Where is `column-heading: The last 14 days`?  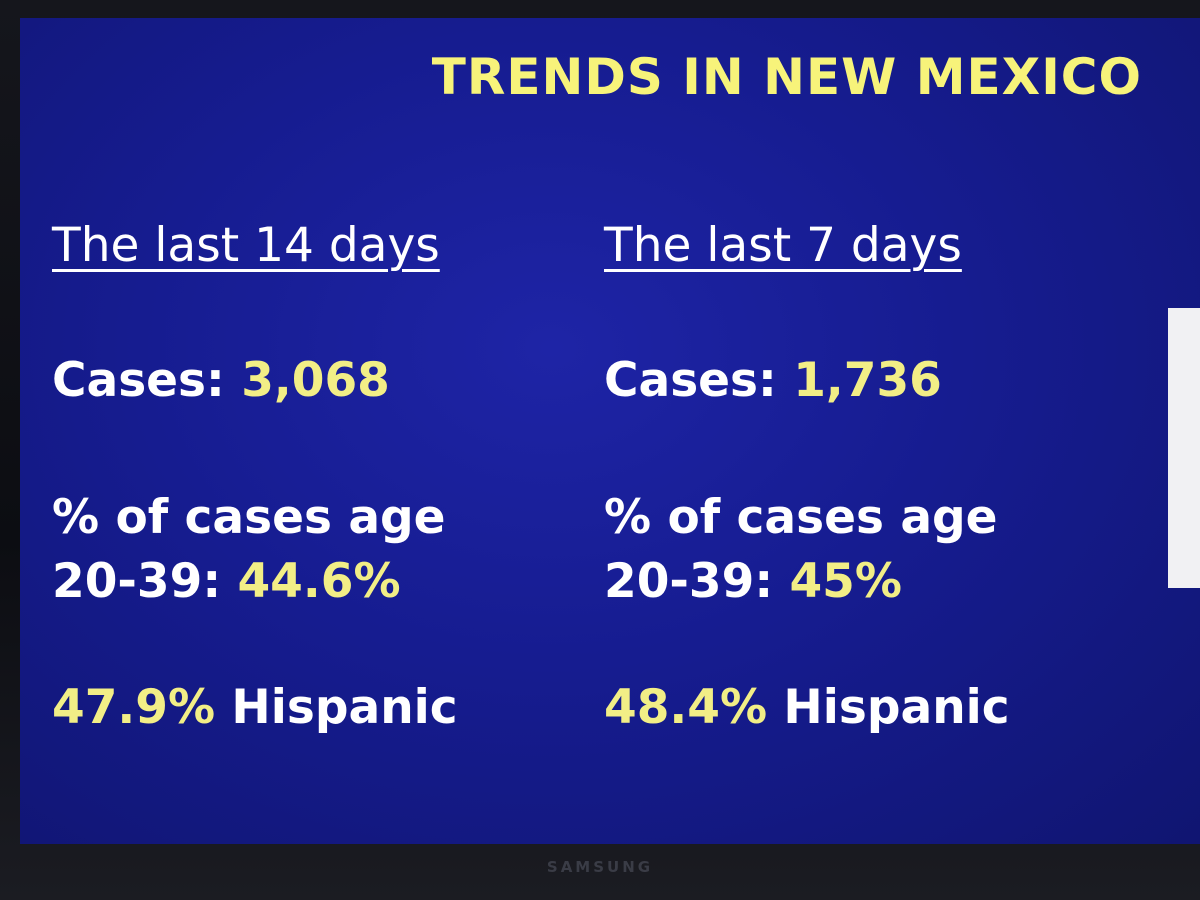
column-heading: The last 14 days is located at coordinates (246, 245).